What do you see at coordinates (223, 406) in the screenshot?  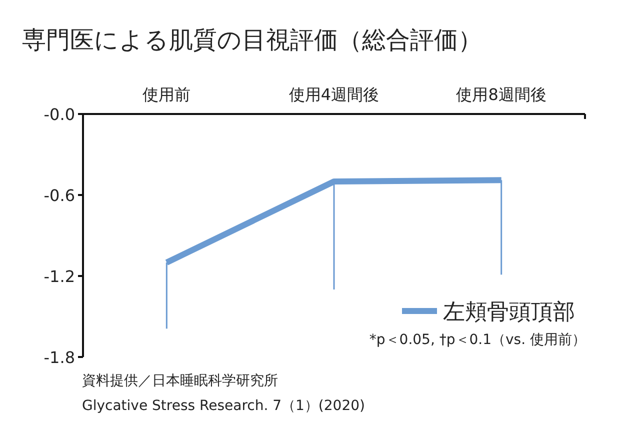 I see `annotation: Glycative Stress Research. 7（1）(2020)` at bounding box center [223, 406].